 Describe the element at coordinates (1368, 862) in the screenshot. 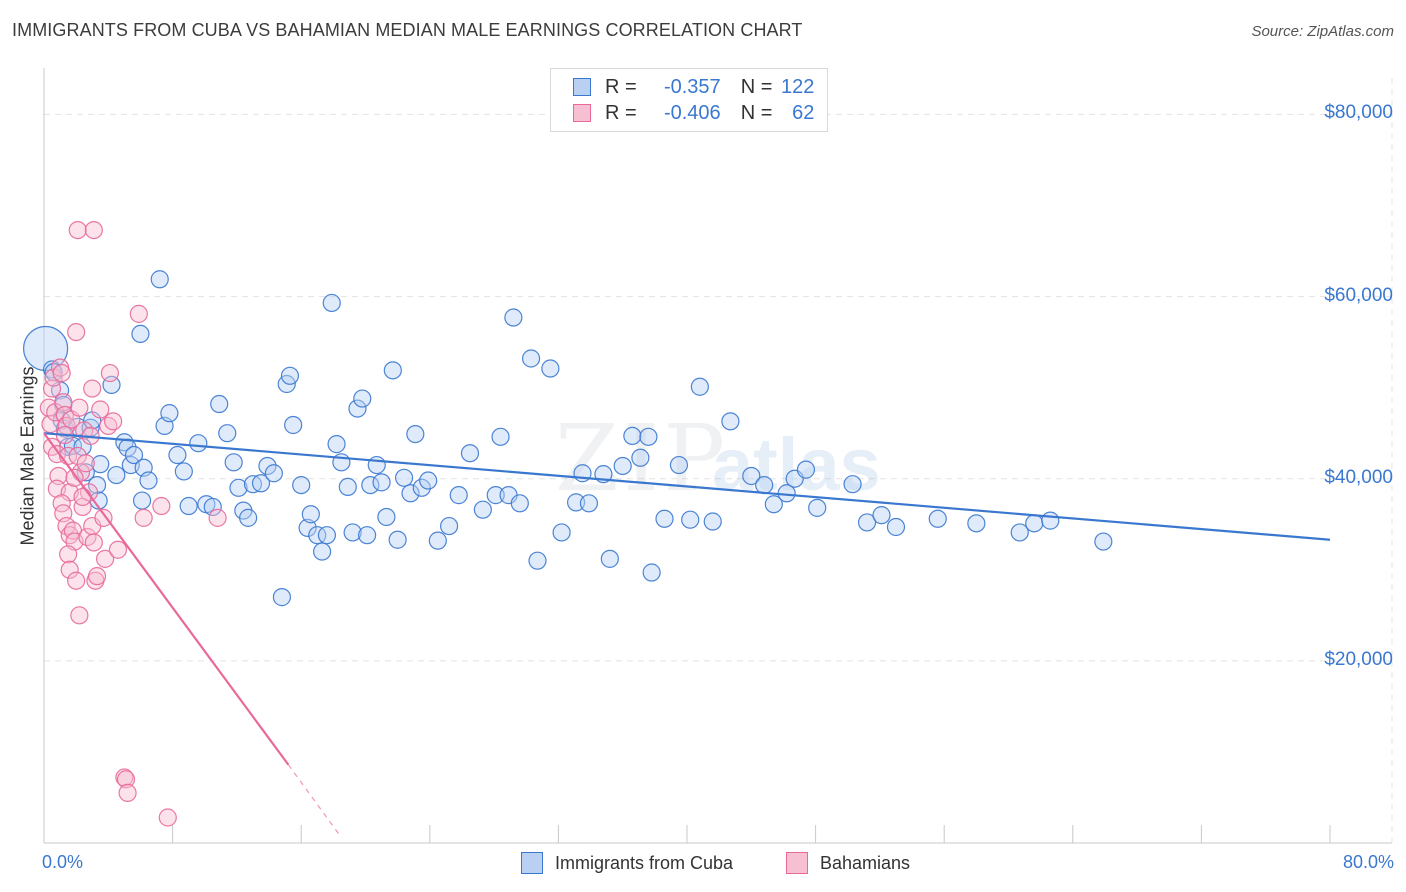

I see `x-tick-label-max: 80.0%` at that location.